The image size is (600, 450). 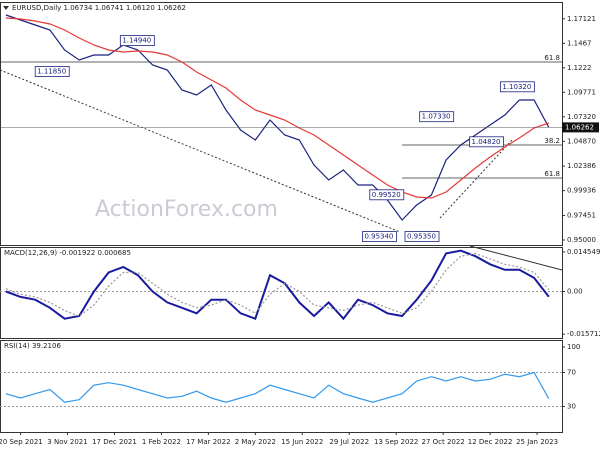 I want to click on x-tick-label: 1 Feb 2022, so click(x=161, y=442).